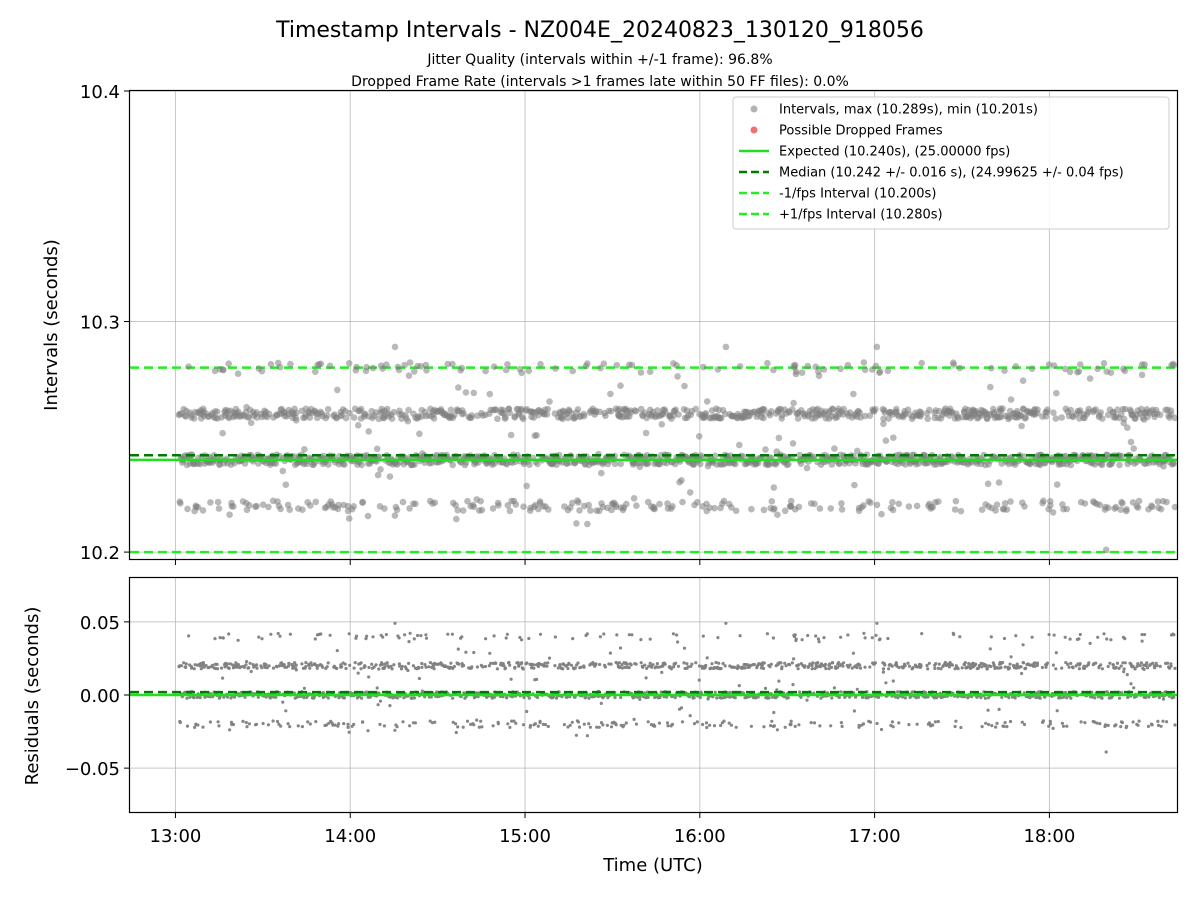 The height and width of the screenshot is (900, 1200). What do you see at coordinates (653, 693) in the screenshot?
I see `bottom-panel-center-lines` at bounding box center [653, 693].